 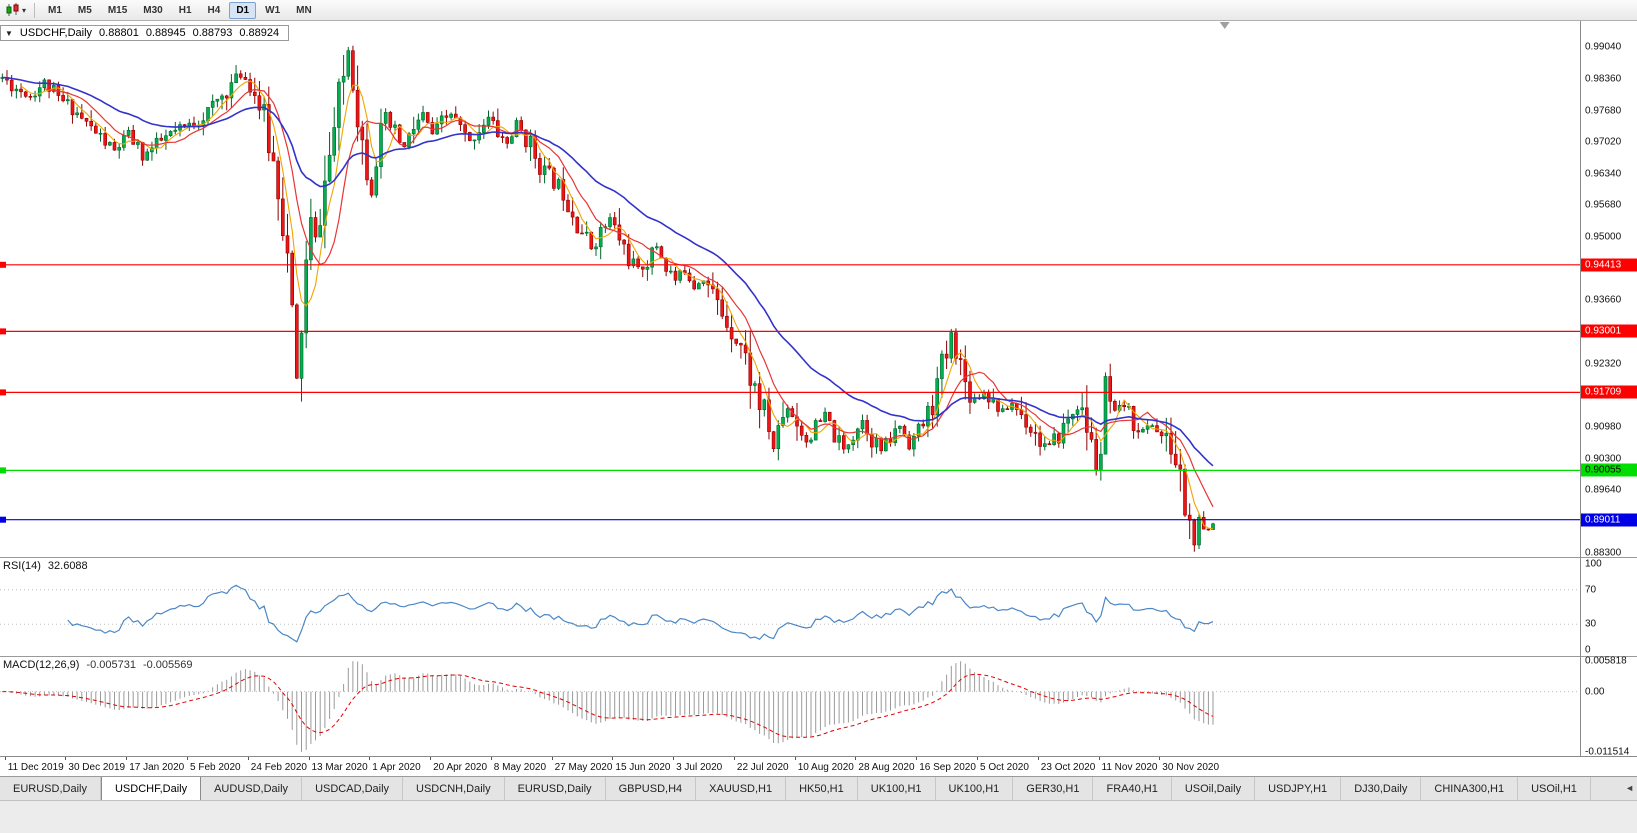 What do you see at coordinates (1603, 553) in the screenshot?
I see `price-tick-label: 0.88300` at bounding box center [1603, 553].